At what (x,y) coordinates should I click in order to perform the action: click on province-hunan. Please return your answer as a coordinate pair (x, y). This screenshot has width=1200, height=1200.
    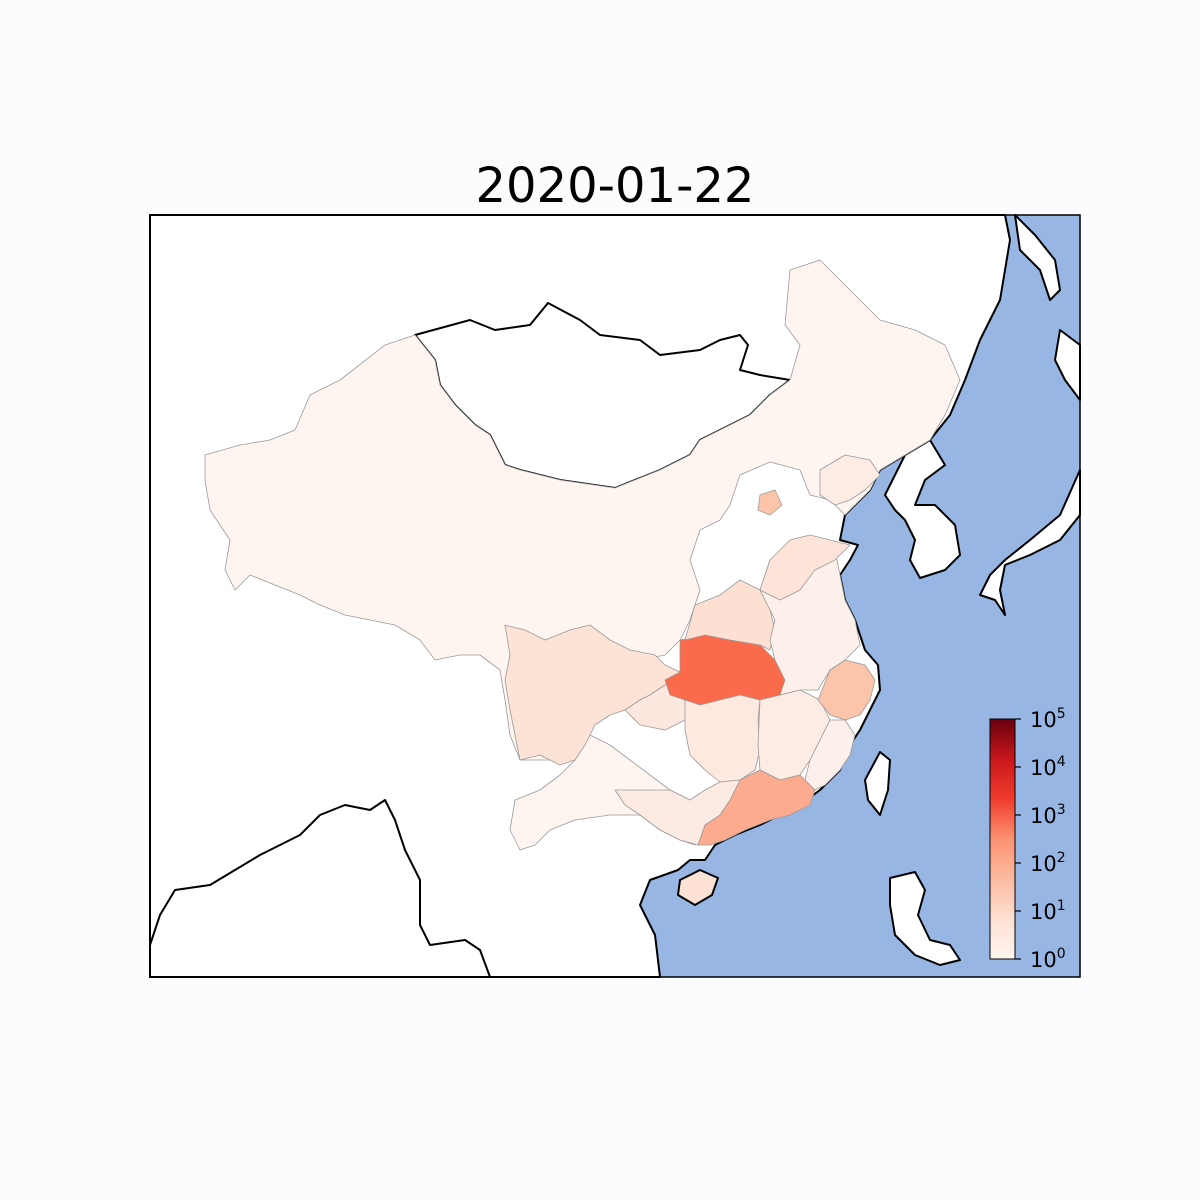
    Looking at the image, I should click on (722, 738).